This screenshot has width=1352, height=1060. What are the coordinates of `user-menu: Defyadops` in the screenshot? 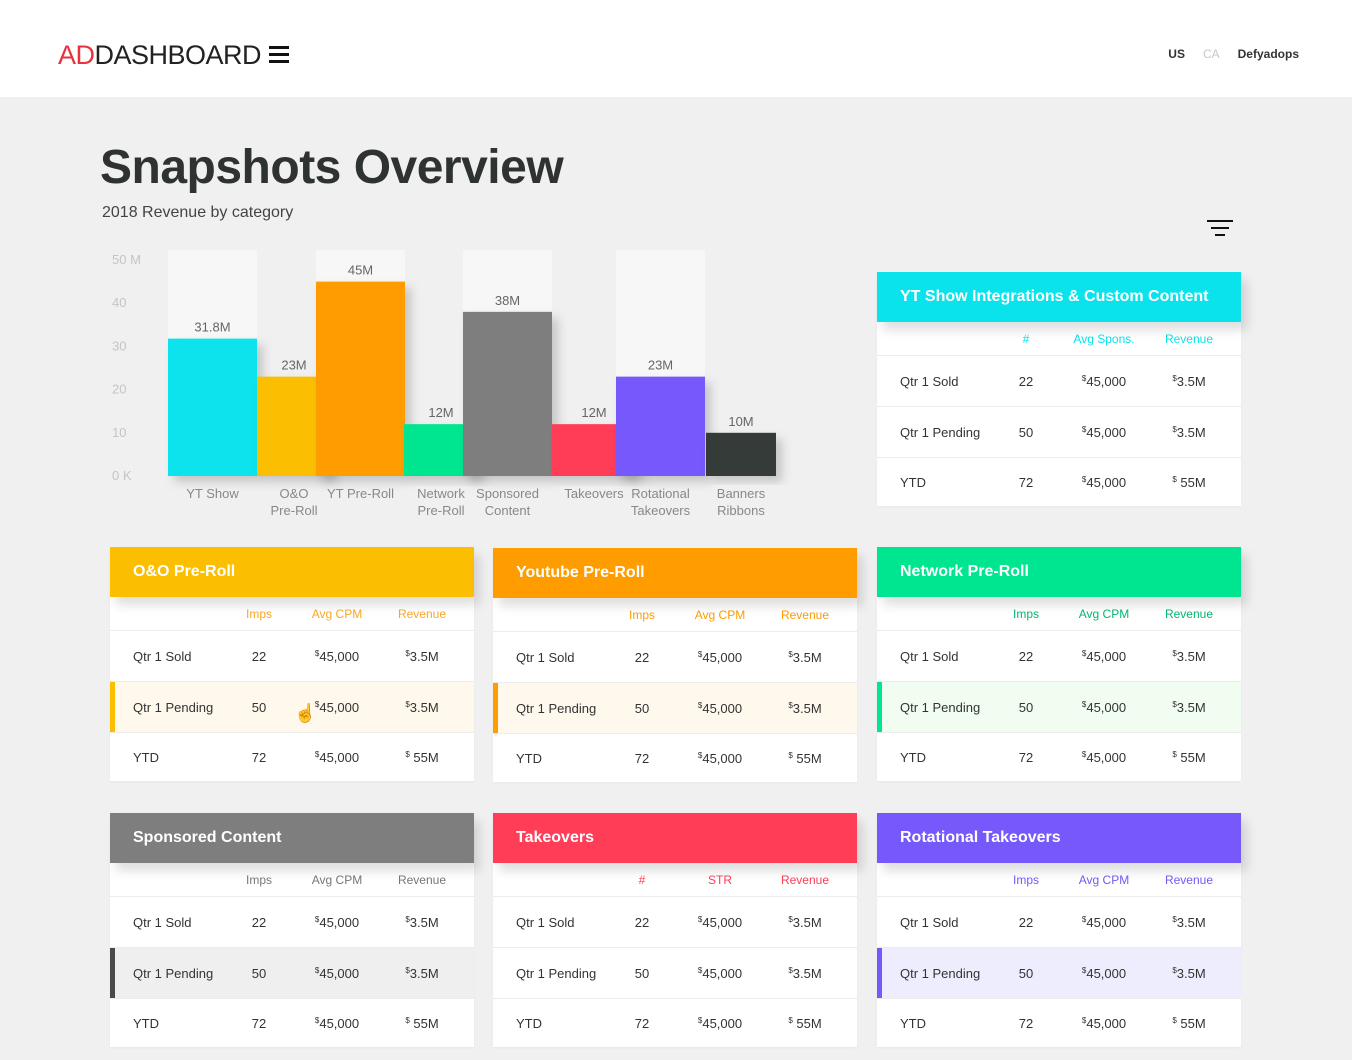 It's located at (1268, 54).